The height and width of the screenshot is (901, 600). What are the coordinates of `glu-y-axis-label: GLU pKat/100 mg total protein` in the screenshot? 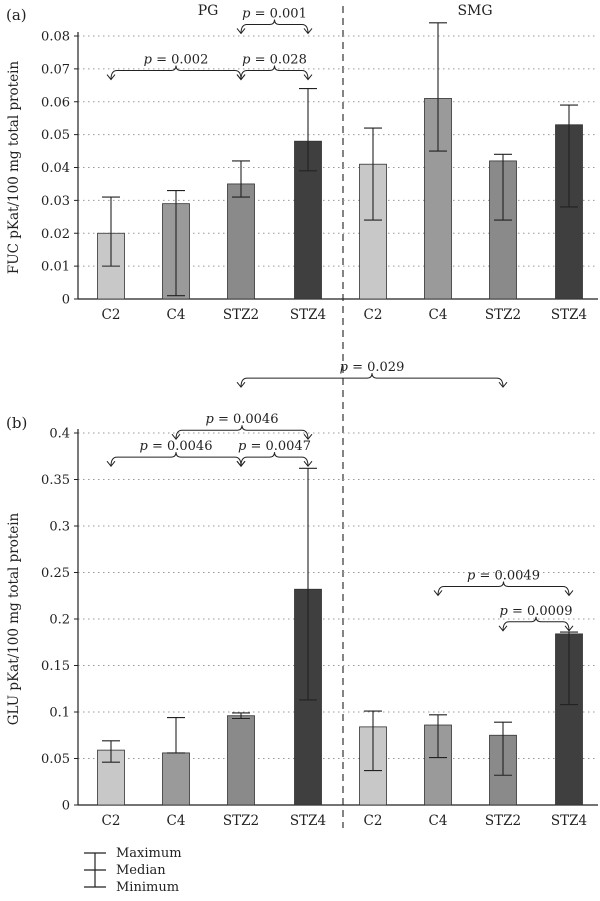 It's located at (14, 618).